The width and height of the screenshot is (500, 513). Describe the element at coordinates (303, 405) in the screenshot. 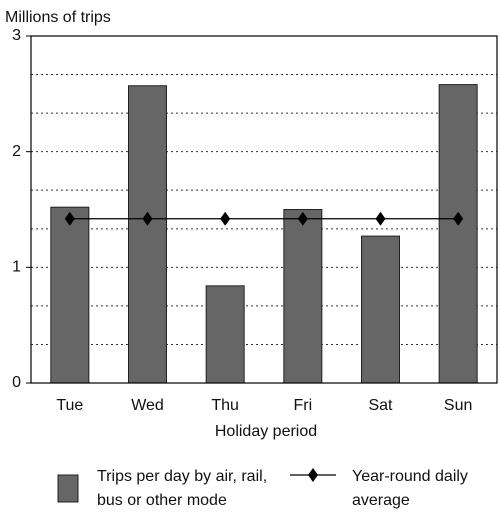

I see `x-tick-label: Fri` at that location.